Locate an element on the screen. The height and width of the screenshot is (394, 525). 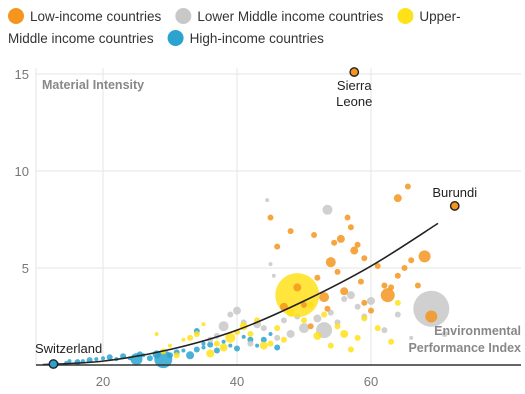
y-tick-label: 5 is located at coordinates (25, 268).